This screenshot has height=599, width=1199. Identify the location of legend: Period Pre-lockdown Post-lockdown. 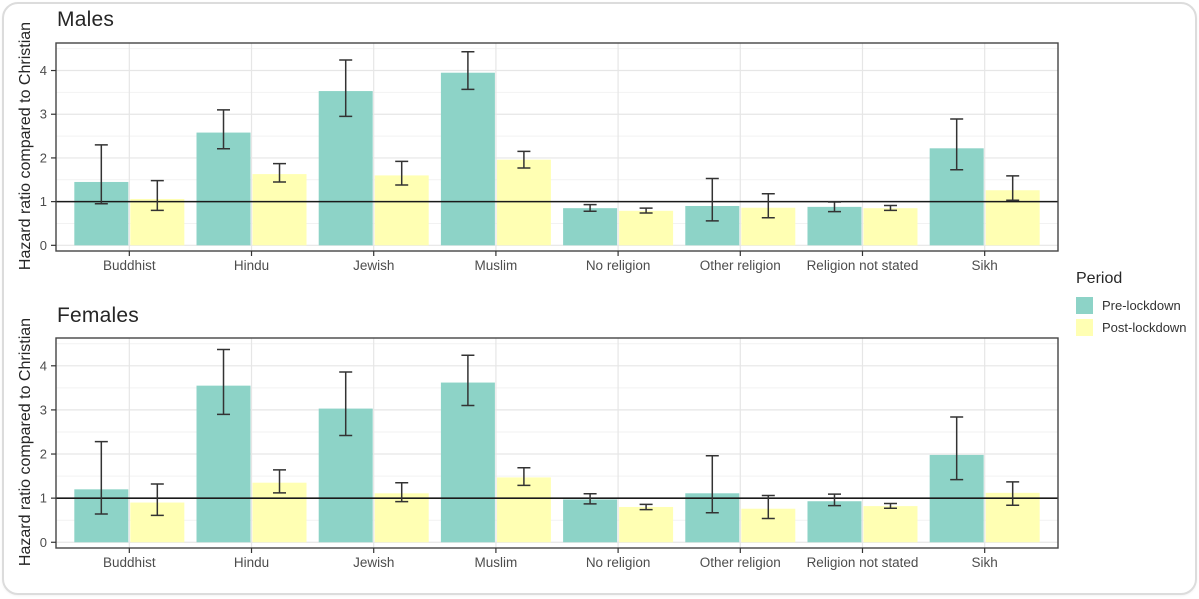
(1131, 305).